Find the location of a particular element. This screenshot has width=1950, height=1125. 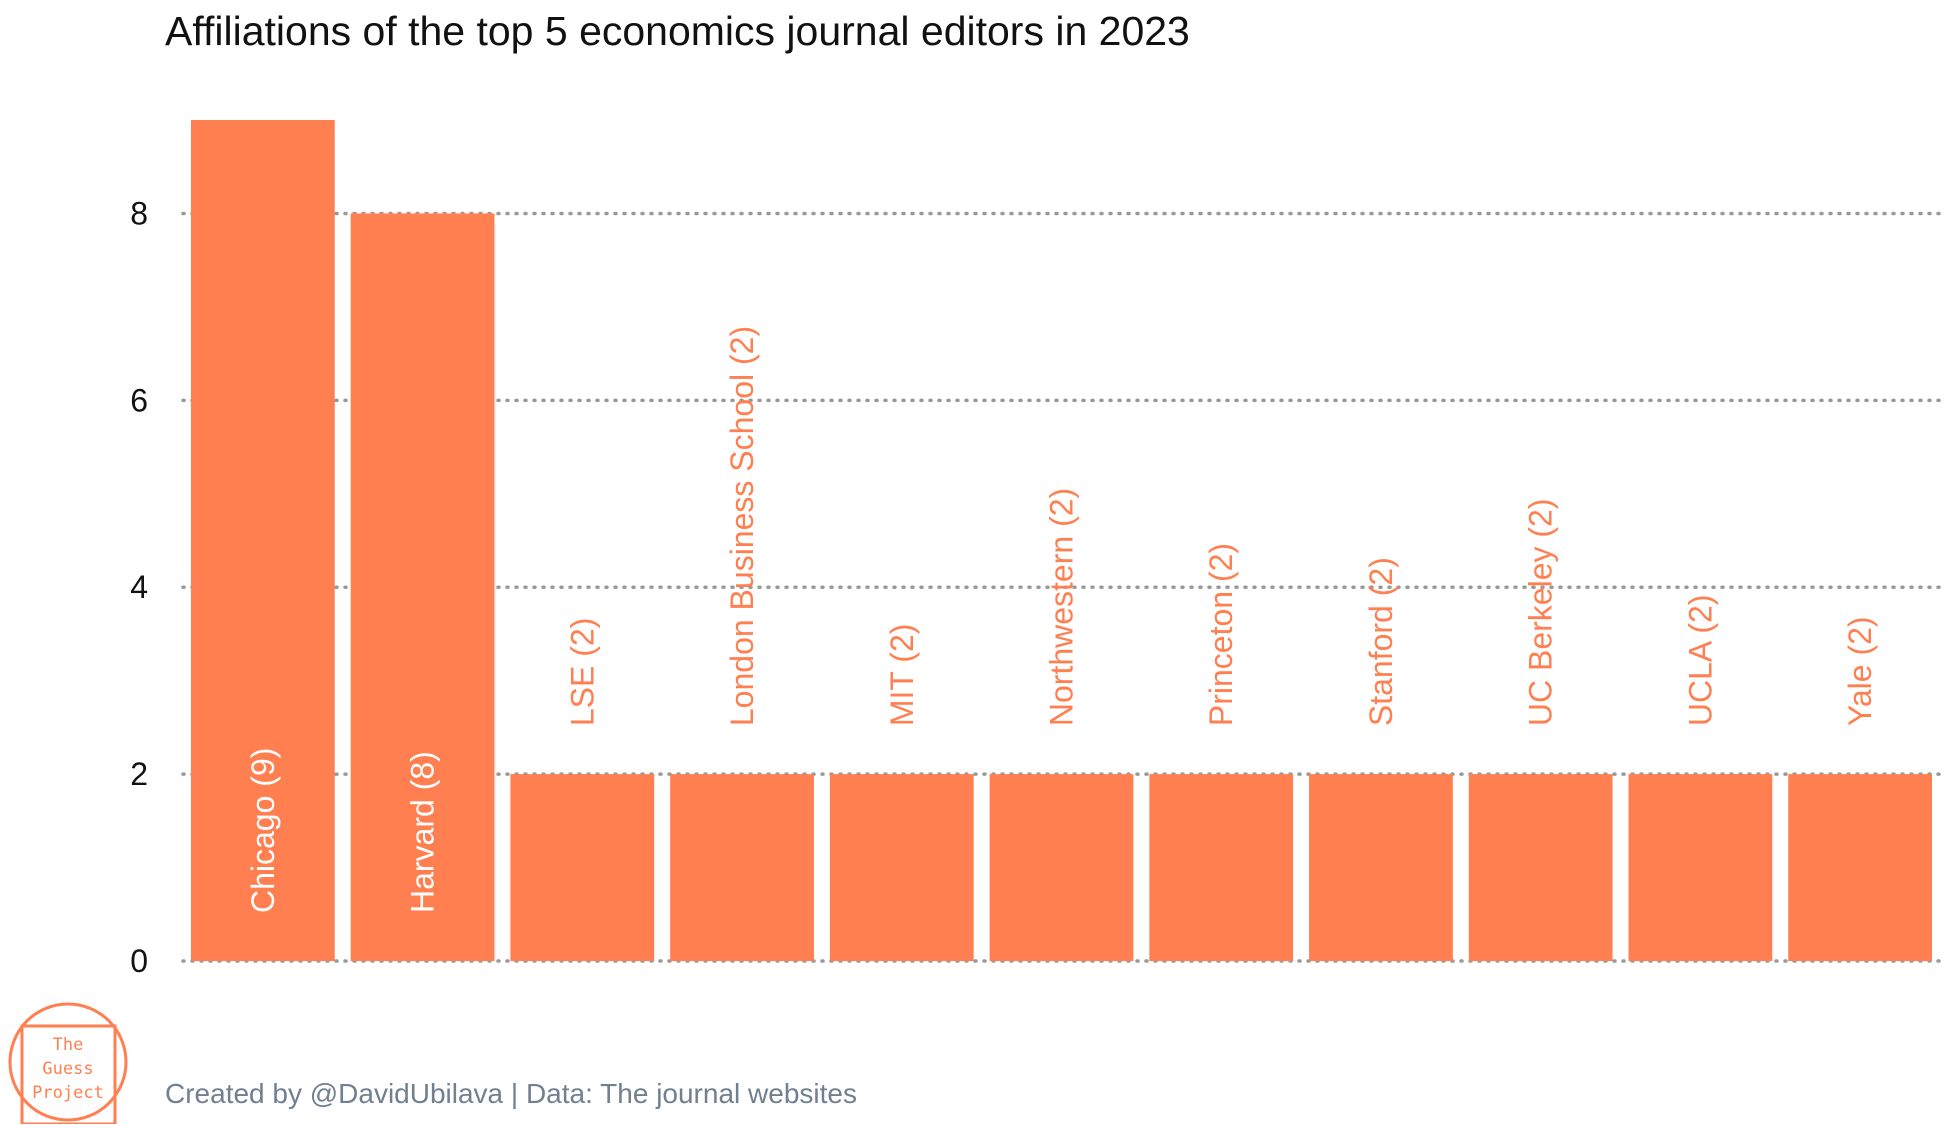

data-label-7: Stanford (2) is located at coordinates (1381, 641).